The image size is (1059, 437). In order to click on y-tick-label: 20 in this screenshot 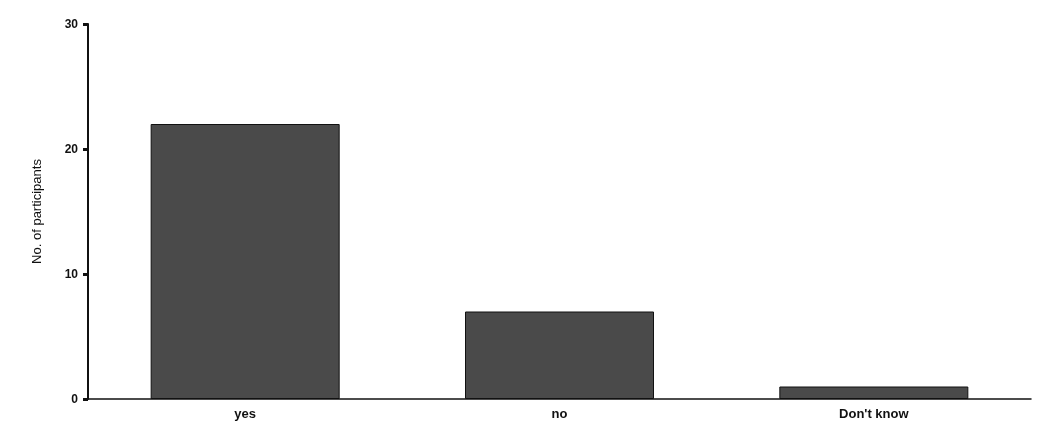, I will do `click(71, 149)`.